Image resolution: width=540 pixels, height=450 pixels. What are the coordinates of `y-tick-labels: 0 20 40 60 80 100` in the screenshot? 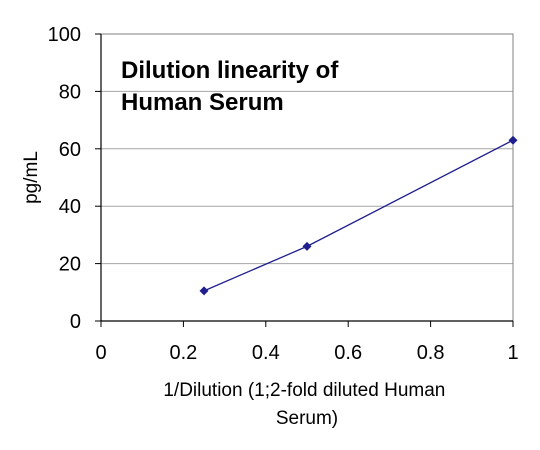 It's located at (74, 178).